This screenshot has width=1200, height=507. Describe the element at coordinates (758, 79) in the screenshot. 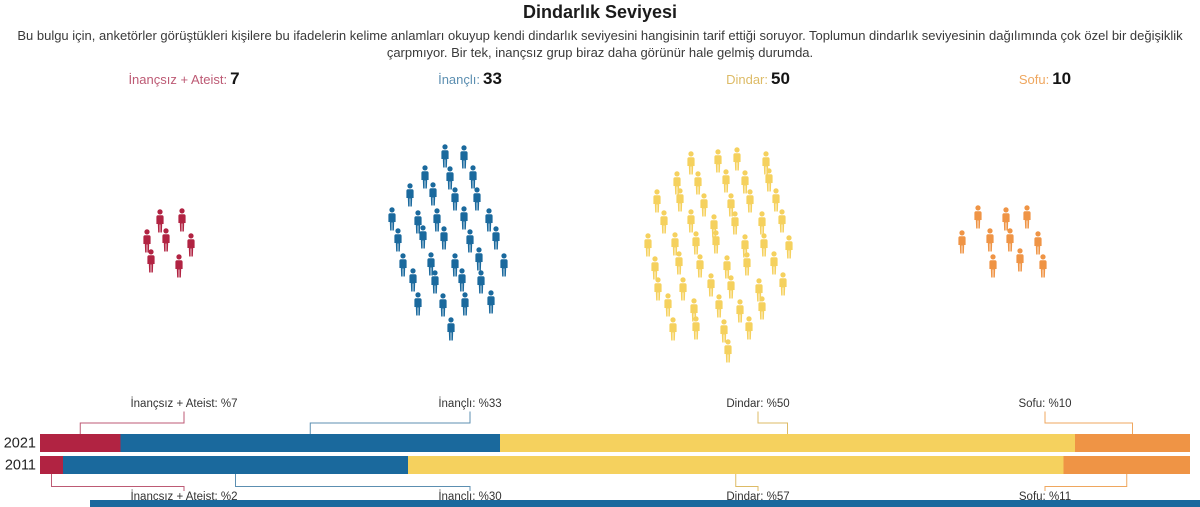

I see `stat-2: Dindar: 50` at that location.